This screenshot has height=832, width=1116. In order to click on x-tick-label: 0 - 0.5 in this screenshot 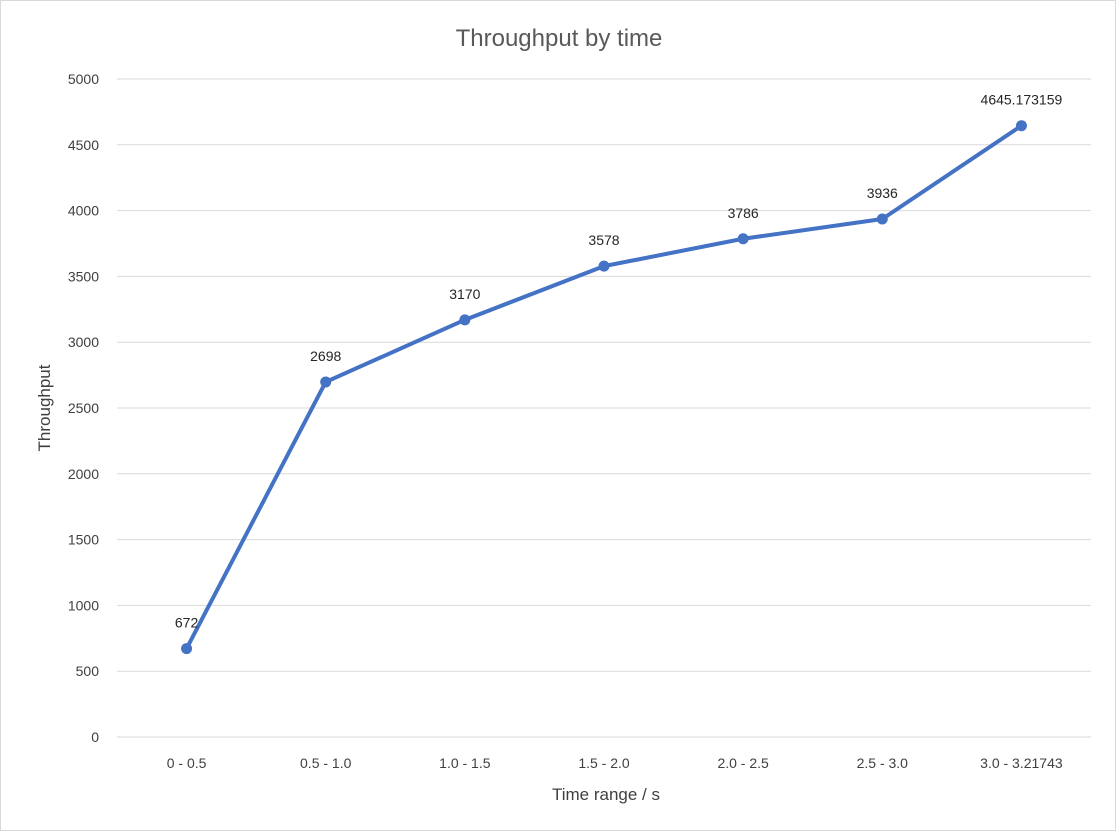, I will do `click(187, 763)`.